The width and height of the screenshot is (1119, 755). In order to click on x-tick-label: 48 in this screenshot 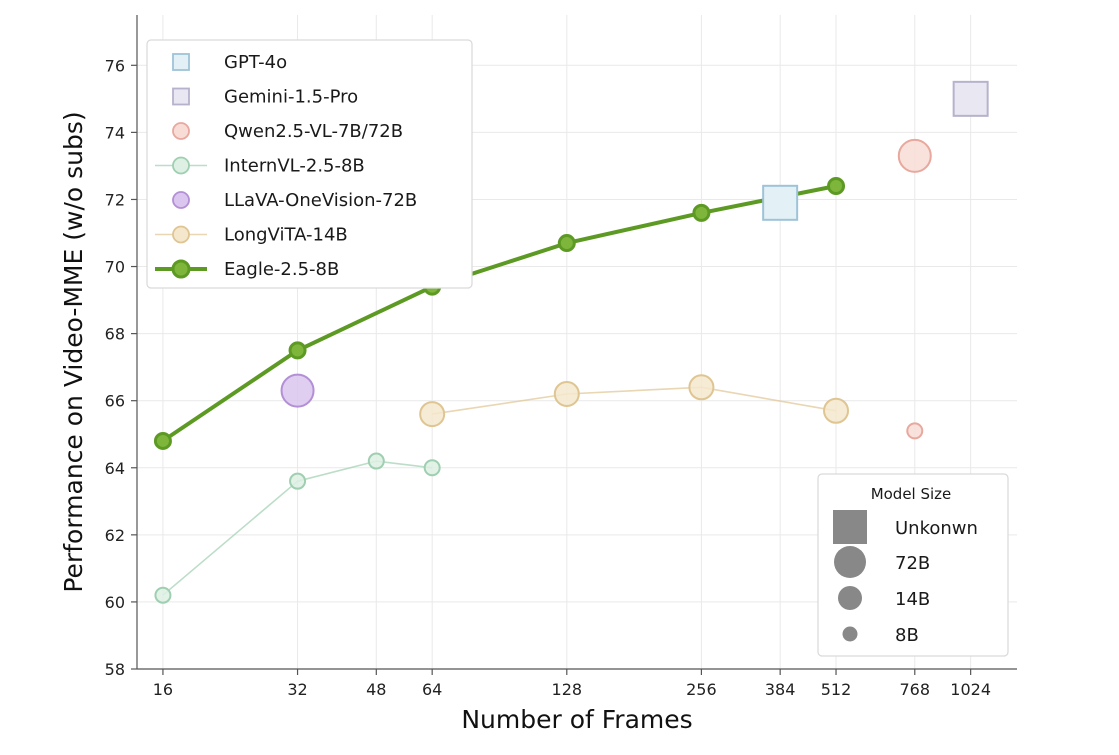, I will do `click(376, 689)`.